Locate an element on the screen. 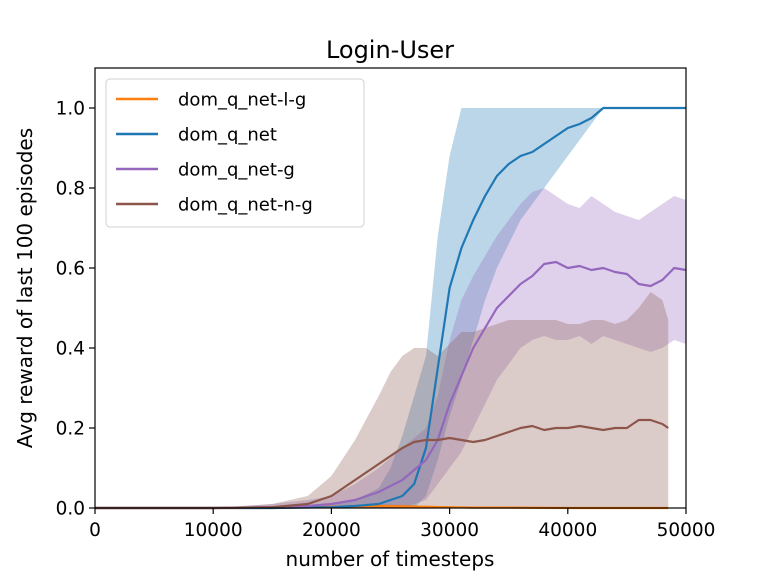 The width and height of the screenshot is (761, 571). series-line-dom_q_net-n-g is located at coordinates (382, 464).